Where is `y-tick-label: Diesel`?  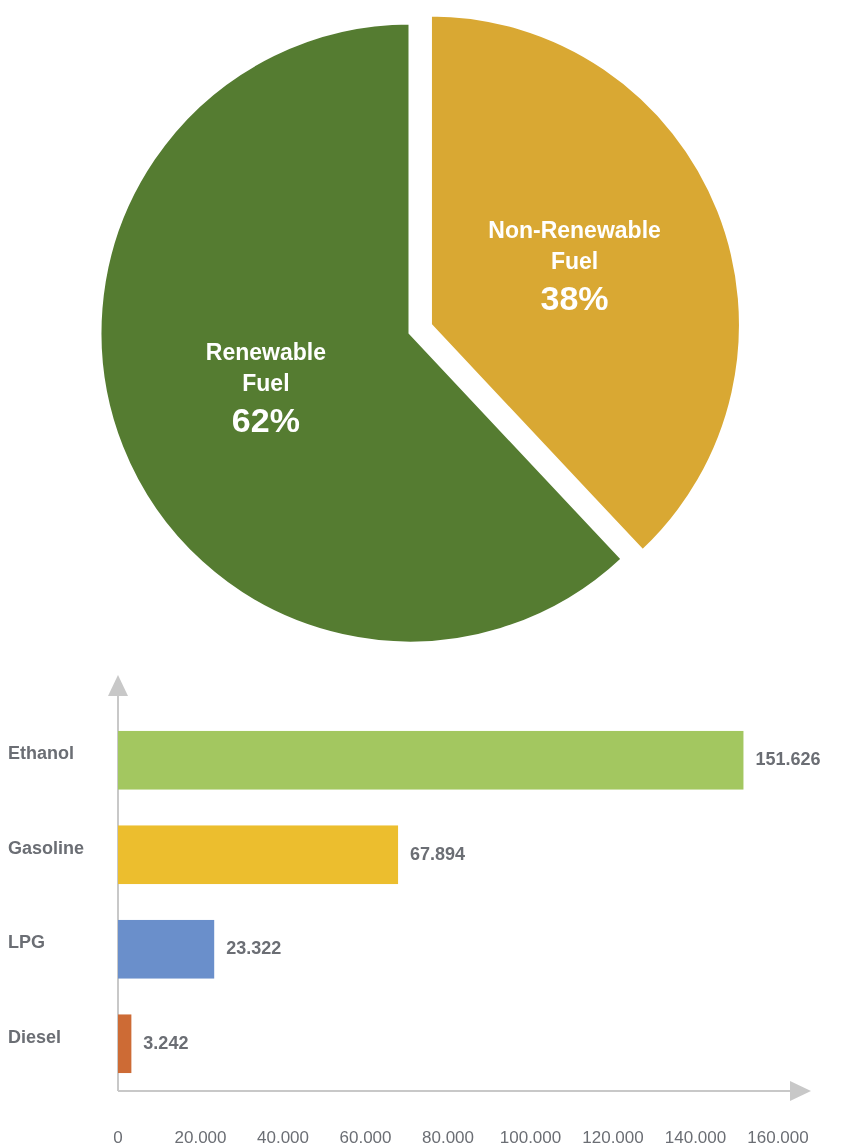 y-tick-label: Diesel is located at coordinates (35, 1036).